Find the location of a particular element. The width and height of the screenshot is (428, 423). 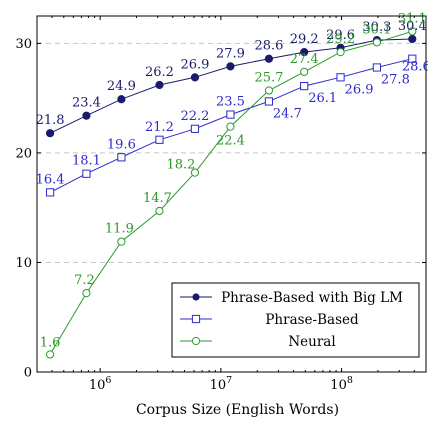

data-label: 27.9 is located at coordinates (230, 53).